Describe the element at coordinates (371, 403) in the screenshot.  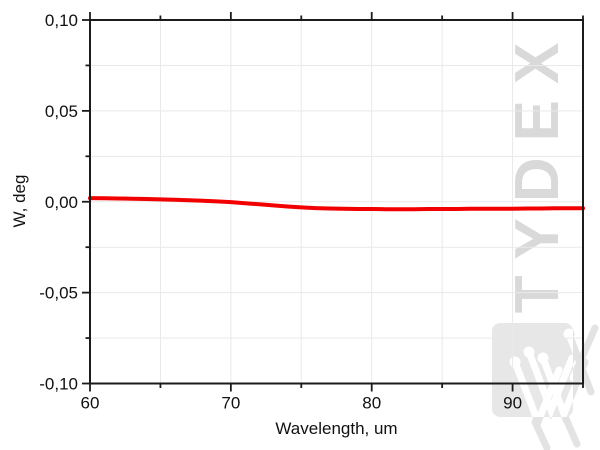
I see `x-tick-label: 80` at that location.